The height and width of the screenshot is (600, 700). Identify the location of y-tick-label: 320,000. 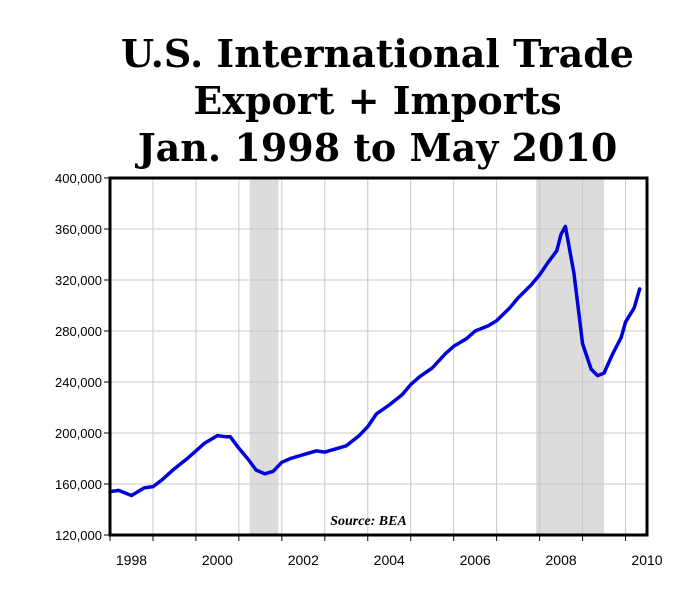
(78, 280).